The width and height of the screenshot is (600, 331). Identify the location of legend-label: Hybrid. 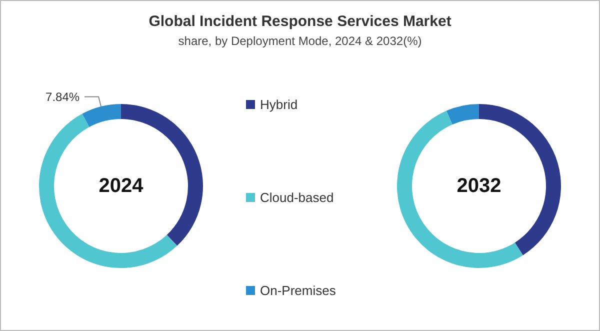
(279, 104).